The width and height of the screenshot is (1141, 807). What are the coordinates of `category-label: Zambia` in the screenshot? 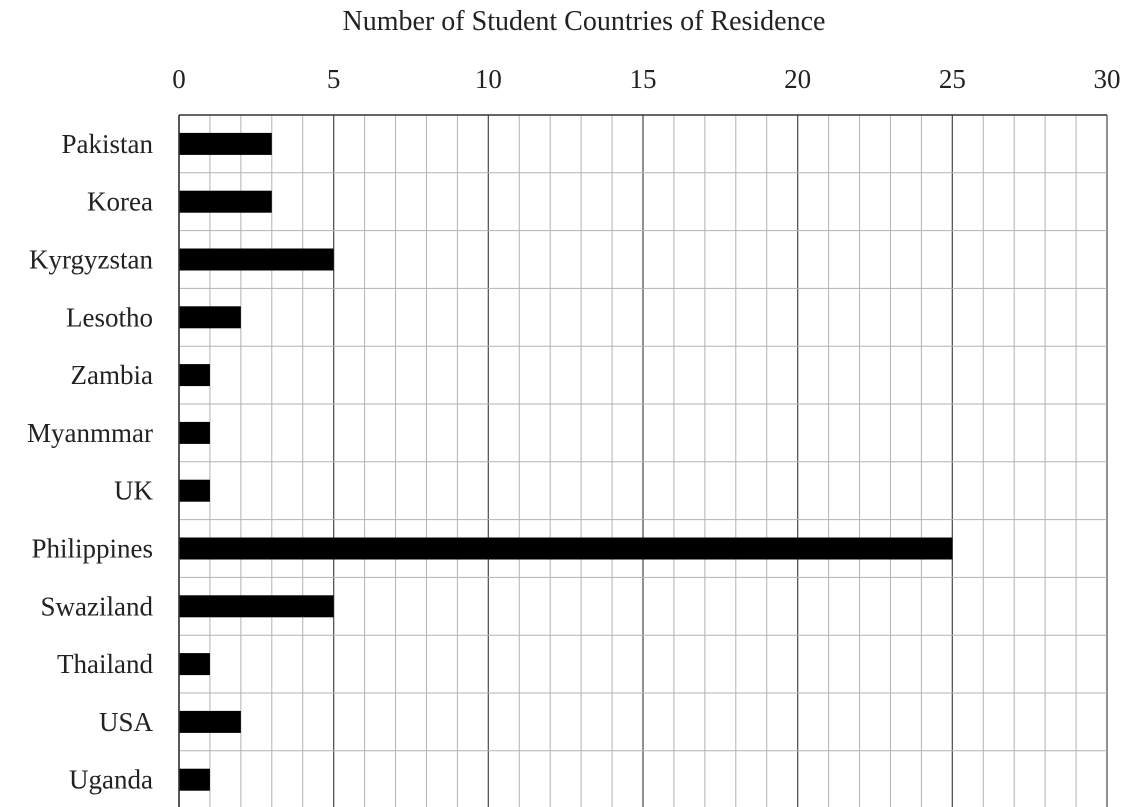 It's located at (112, 375).